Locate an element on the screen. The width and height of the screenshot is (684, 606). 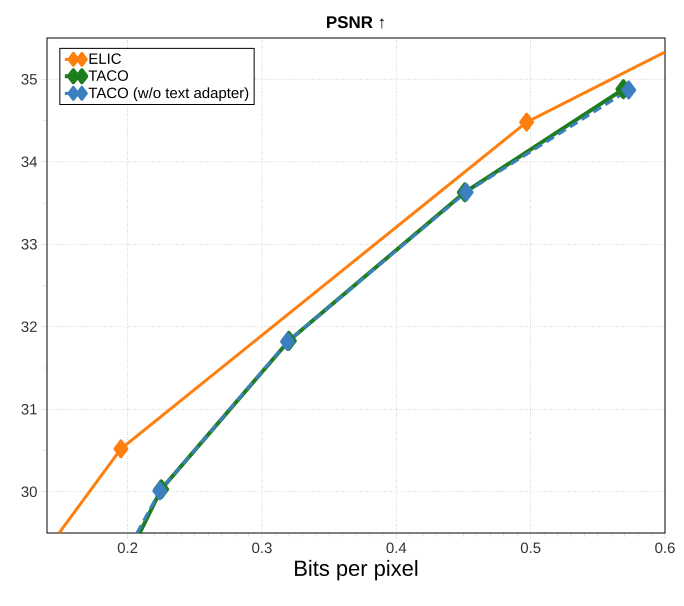
y-tick-label: 33 is located at coordinates (29, 244).